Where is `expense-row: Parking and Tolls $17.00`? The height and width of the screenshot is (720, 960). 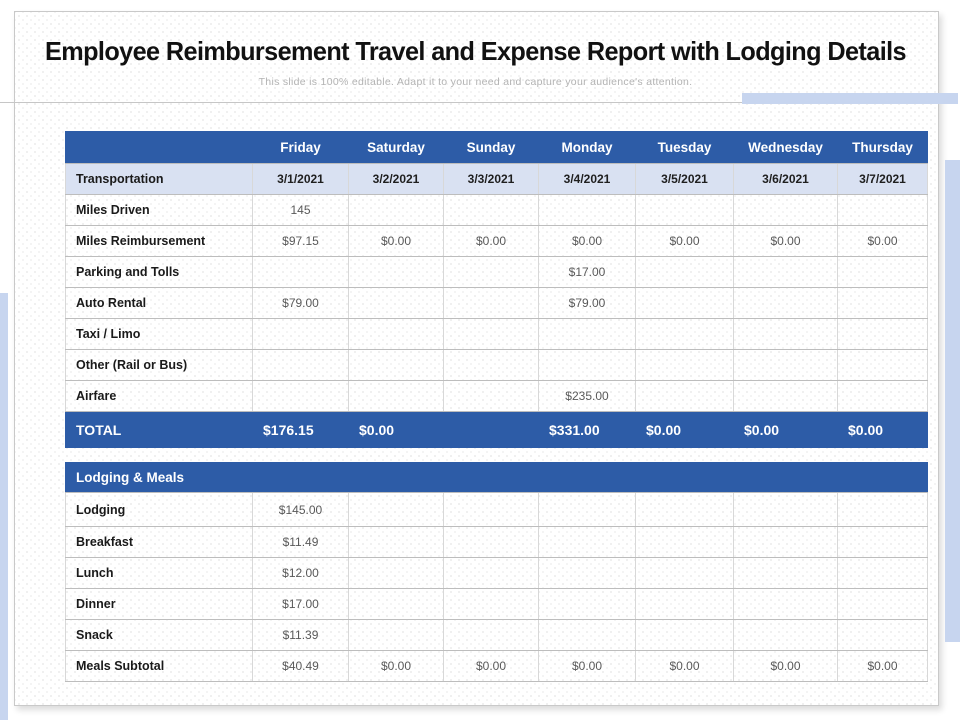
expense-row: Parking and Tolls $17.00 is located at coordinates (496, 272).